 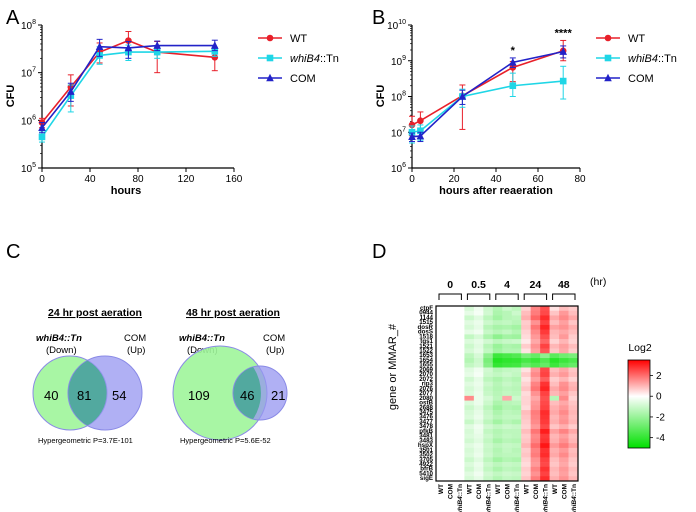 What do you see at coordinates (426, 455) in the screenshot?
I see `heatmap-row-label: 3502` at bounding box center [426, 455].